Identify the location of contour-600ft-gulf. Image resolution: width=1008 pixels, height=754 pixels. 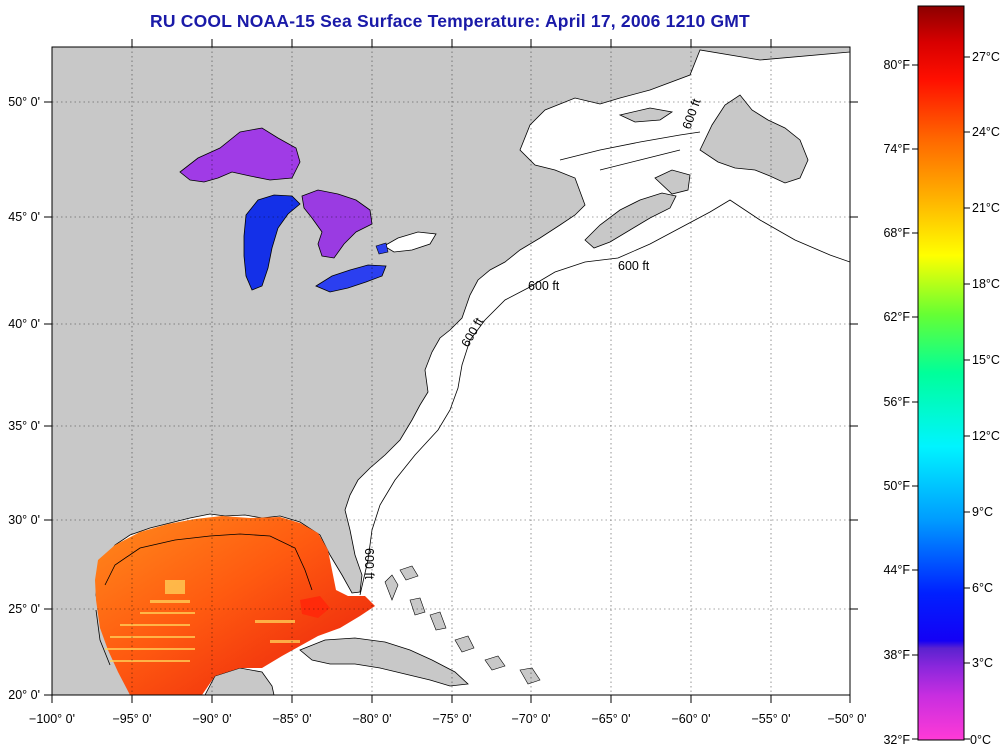
(204, 599).